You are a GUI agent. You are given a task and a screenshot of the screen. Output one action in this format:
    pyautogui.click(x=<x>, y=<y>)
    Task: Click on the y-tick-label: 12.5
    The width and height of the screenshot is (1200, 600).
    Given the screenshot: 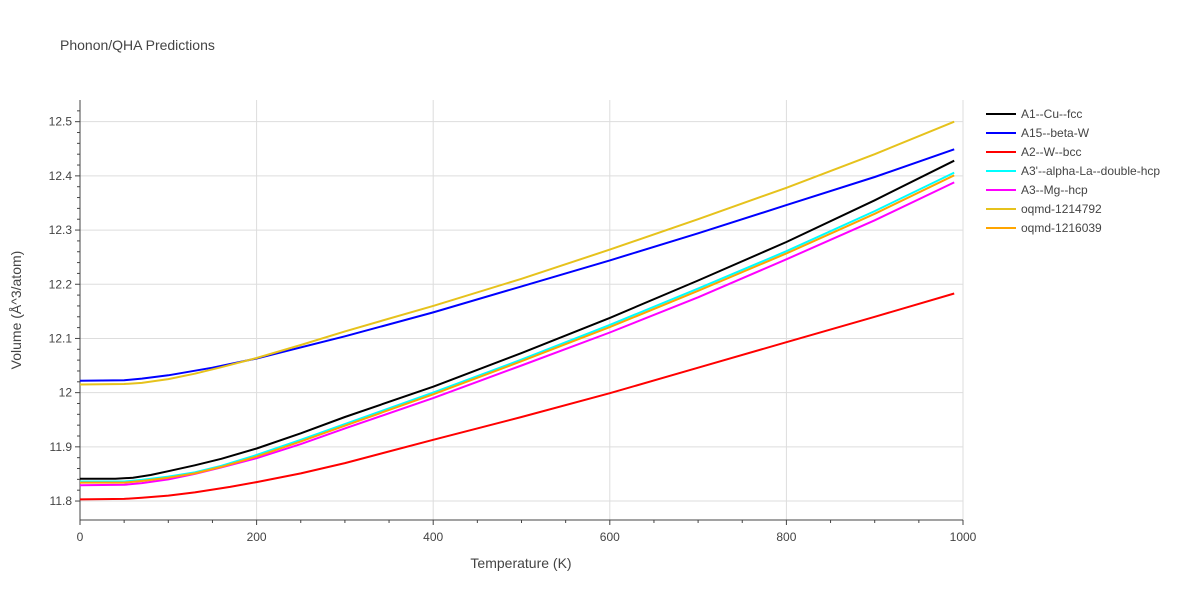 What is the action you would take?
    pyautogui.click(x=61, y=122)
    